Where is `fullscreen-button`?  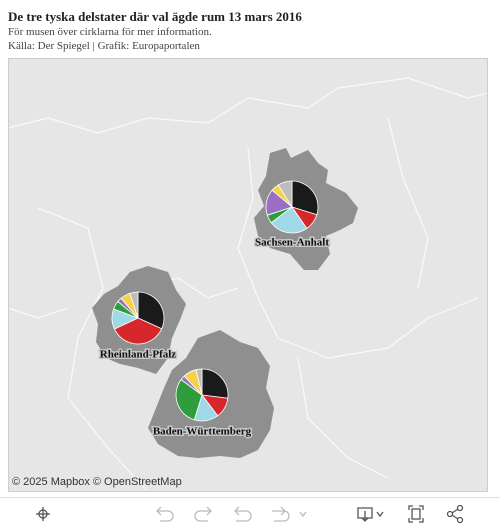
fullscreen-button is located at coordinates (416, 514).